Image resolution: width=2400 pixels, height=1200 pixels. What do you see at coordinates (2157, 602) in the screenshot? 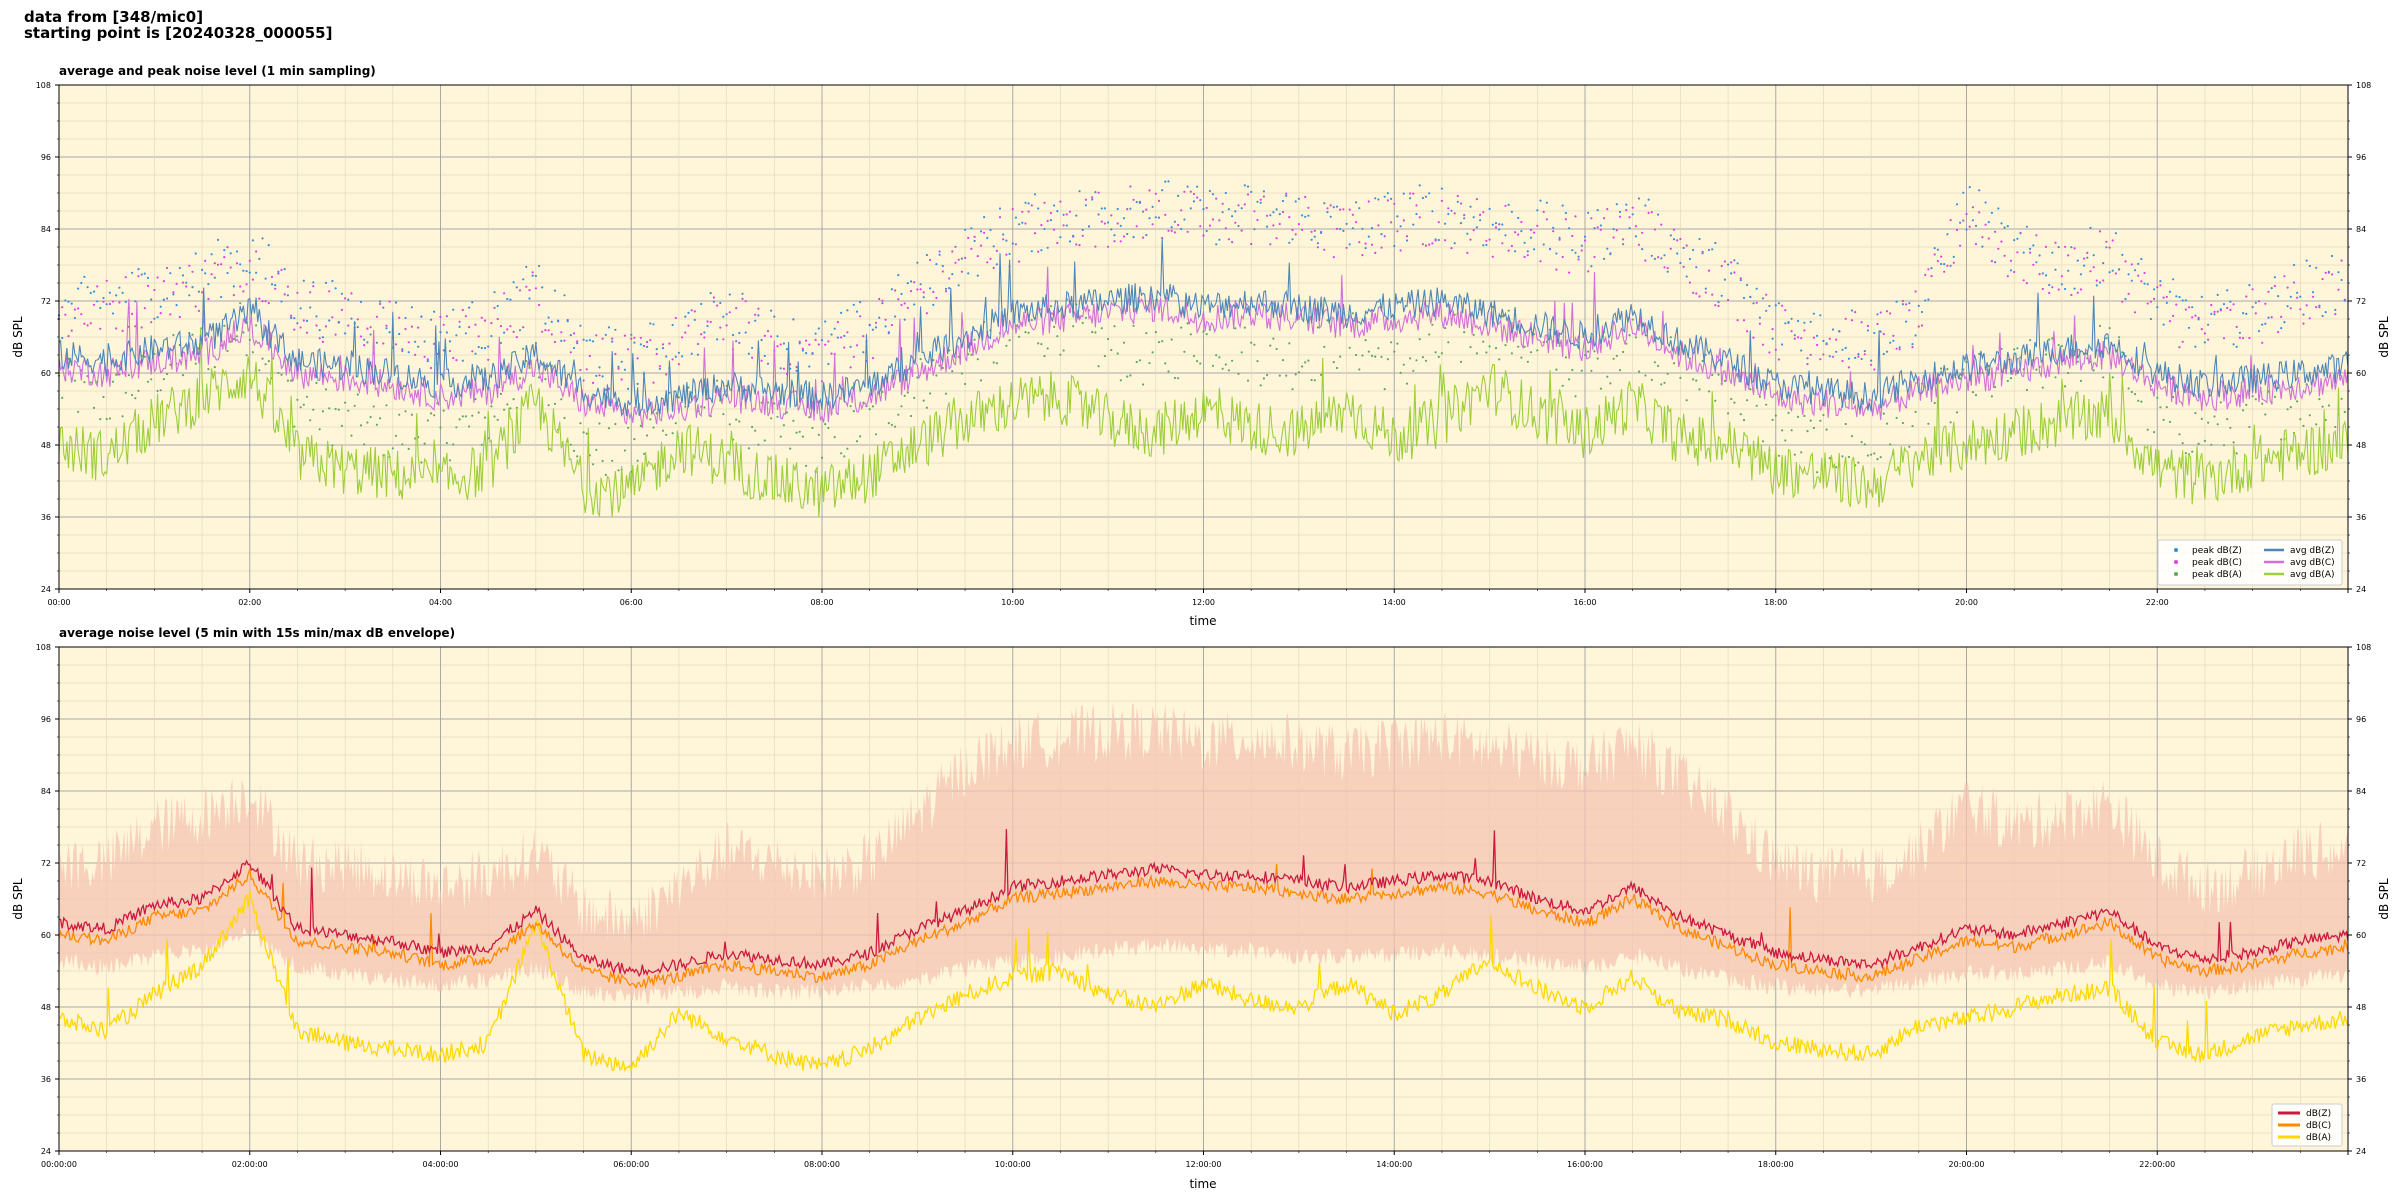
I see `chart1-xtick-label: 22:00` at bounding box center [2157, 602].